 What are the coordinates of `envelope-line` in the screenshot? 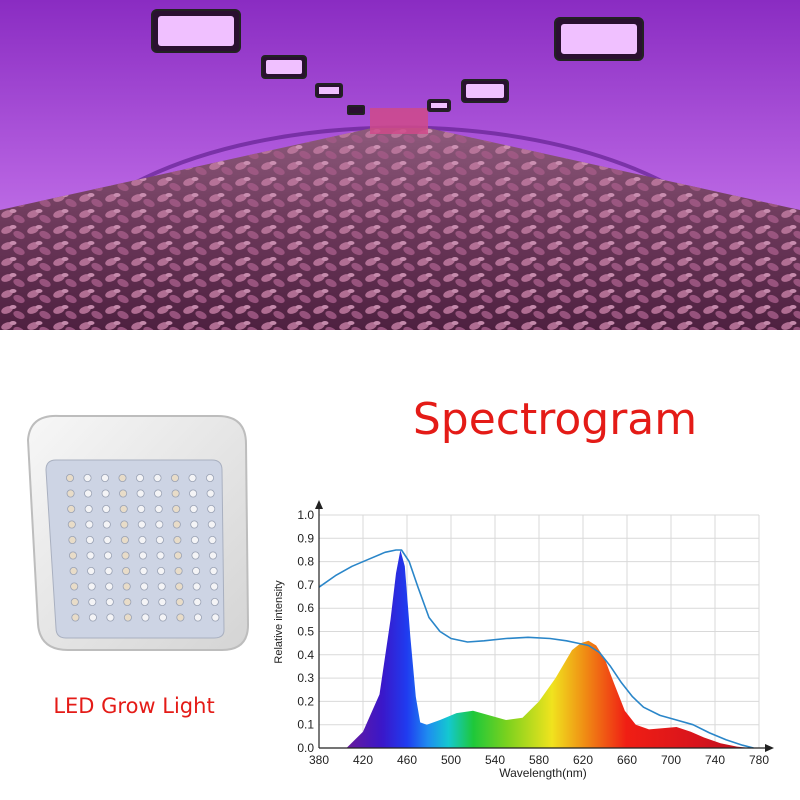 It's located at (536, 649).